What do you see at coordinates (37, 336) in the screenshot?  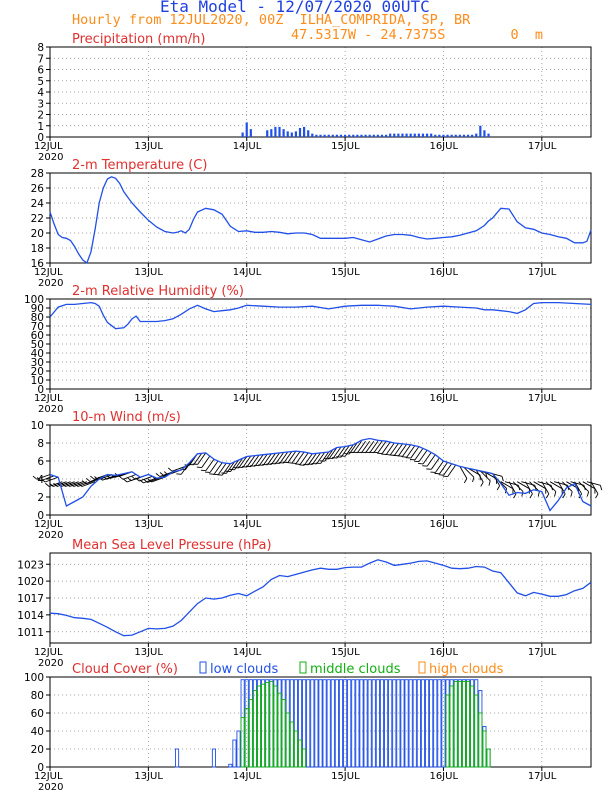 I see `y-tick-label: 60` at bounding box center [37, 336].